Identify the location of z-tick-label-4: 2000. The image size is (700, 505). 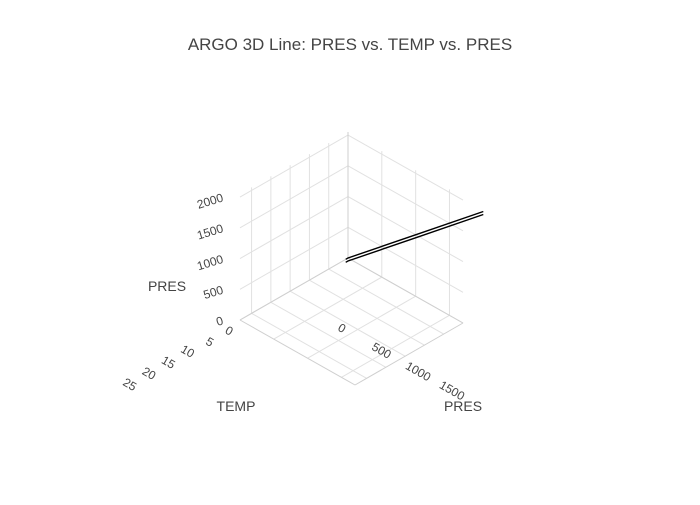
(210, 200).